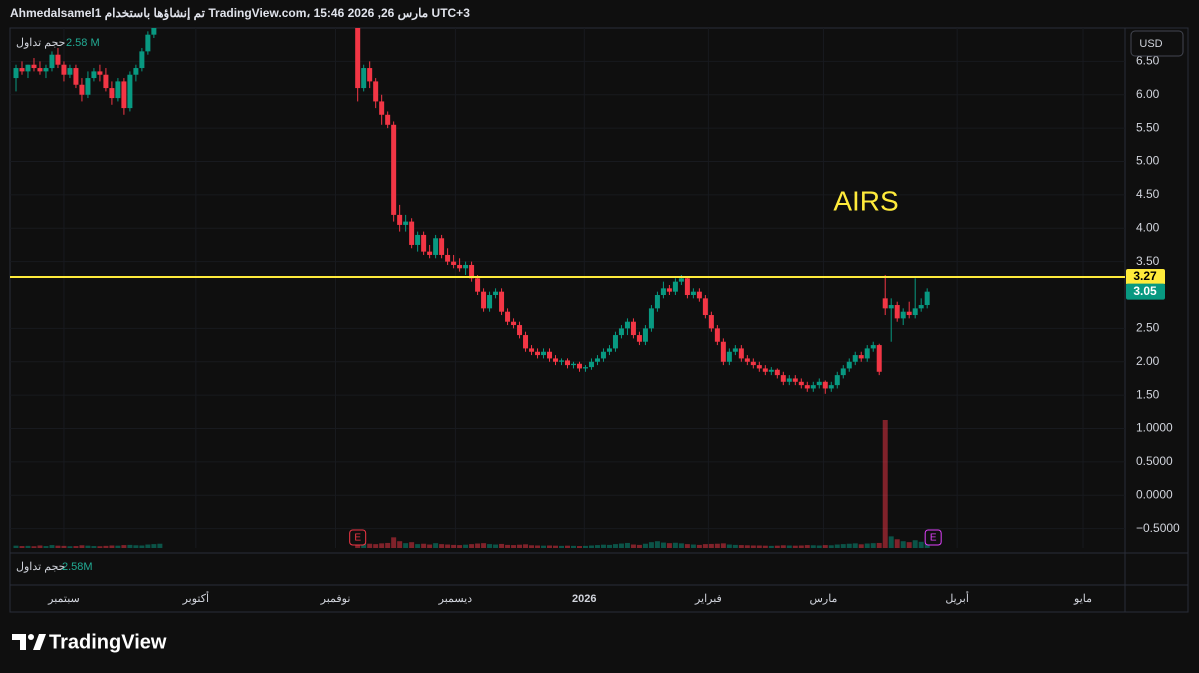 This screenshot has width=1199, height=673. What do you see at coordinates (1150, 44) in the screenshot?
I see `currency-label: USD` at bounding box center [1150, 44].